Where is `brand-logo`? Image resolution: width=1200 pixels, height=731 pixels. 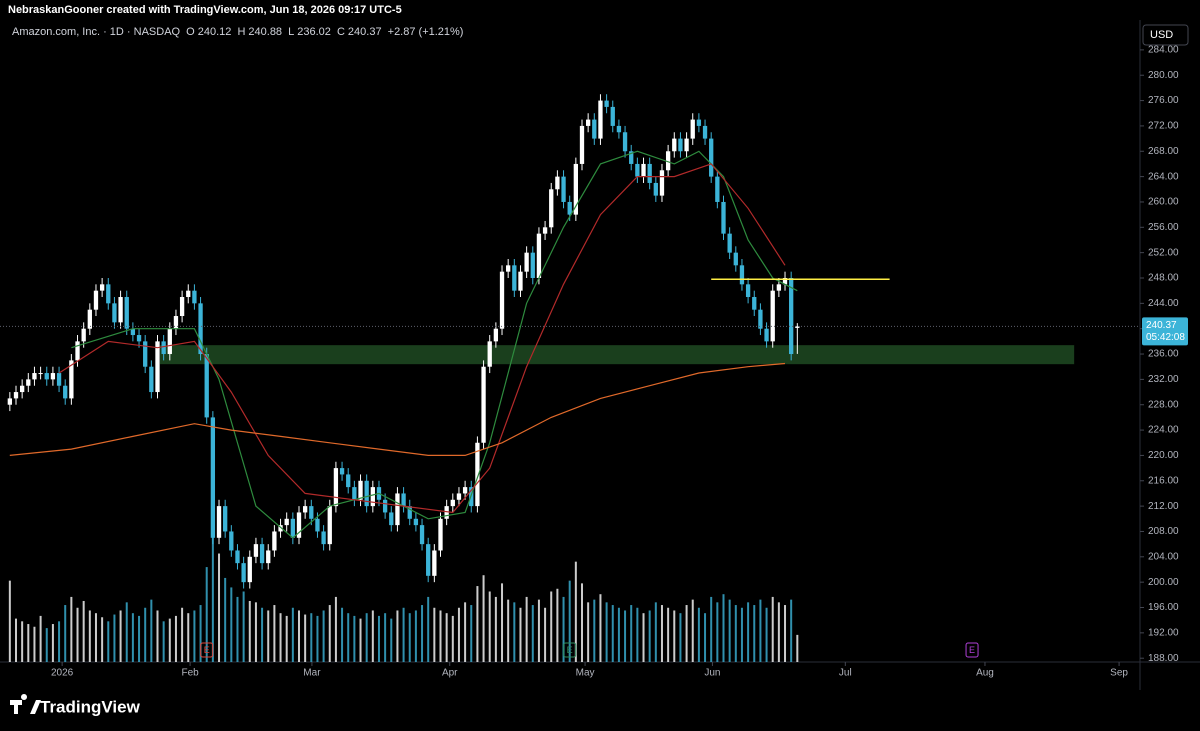 brand-logo is located at coordinates (25, 704).